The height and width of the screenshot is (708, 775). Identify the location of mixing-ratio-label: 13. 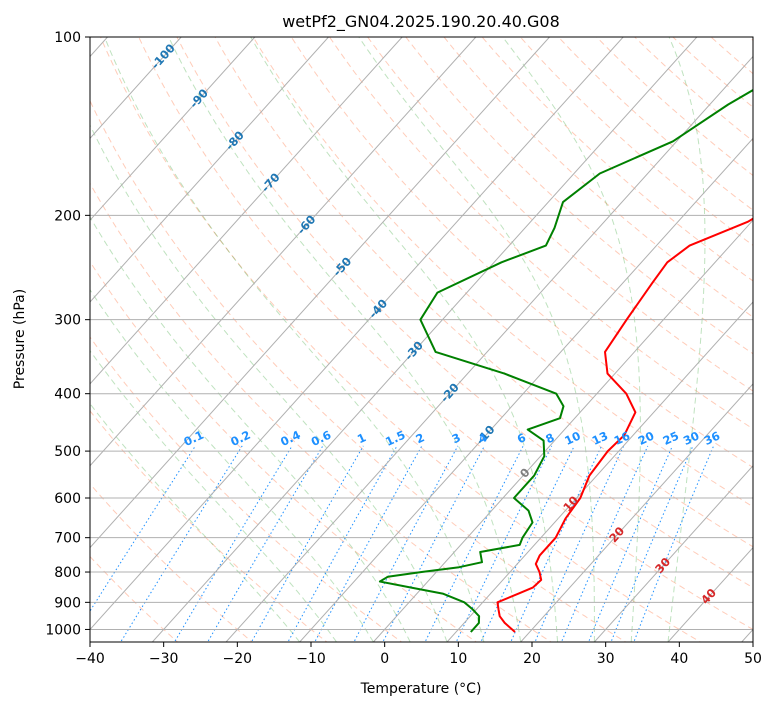
(600, 438).